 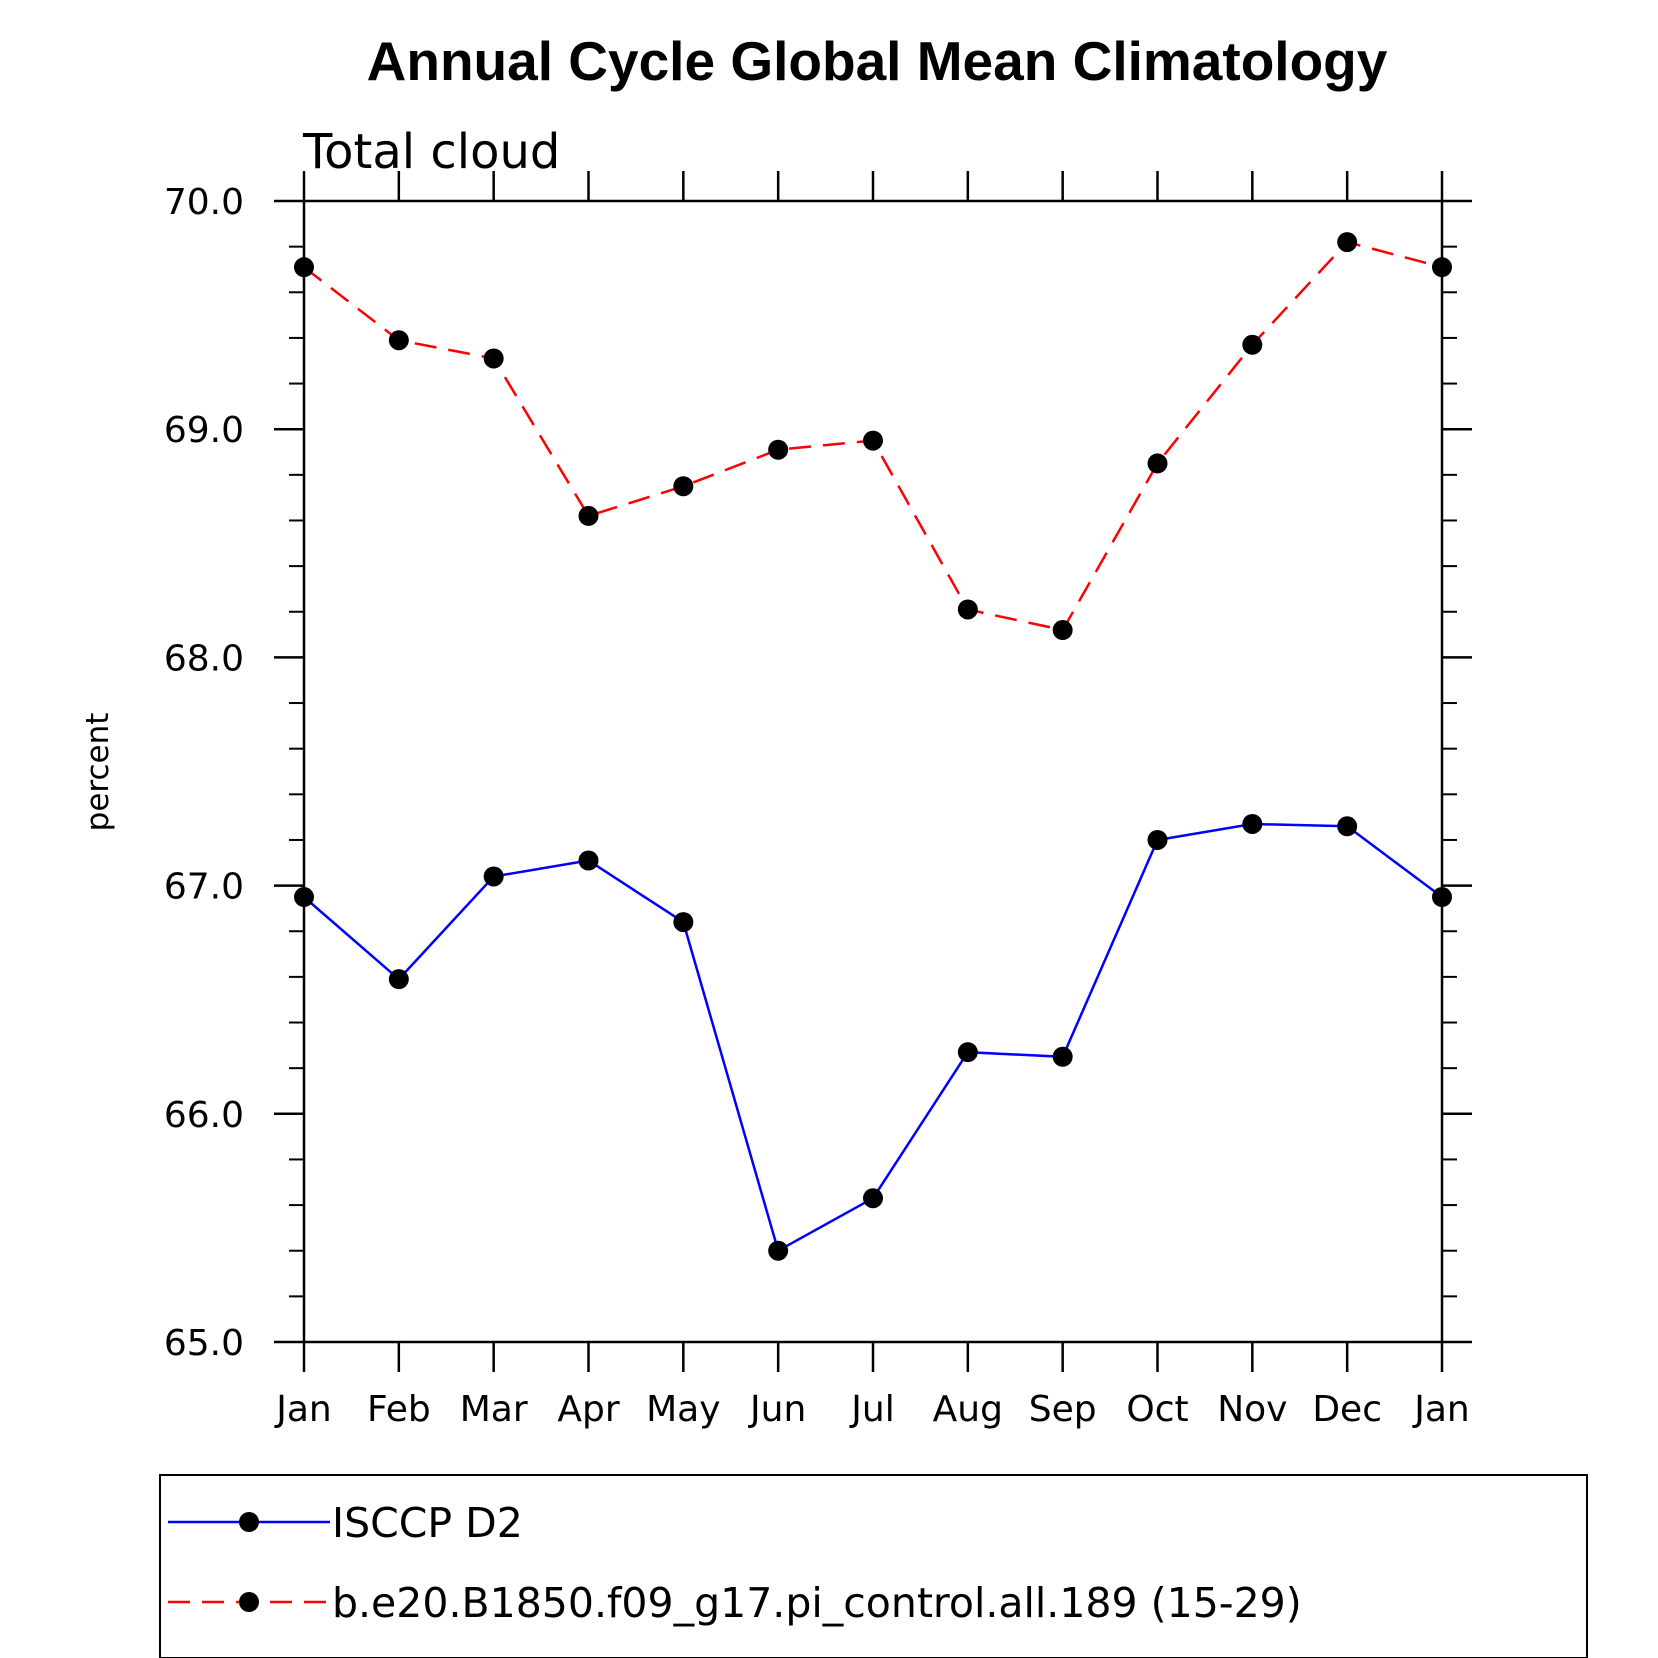 What do you see at coordinates (494, 1409) in the screenshot?
I see `x-tick-label-mar: Mar` at bounding box center [494, 1409].